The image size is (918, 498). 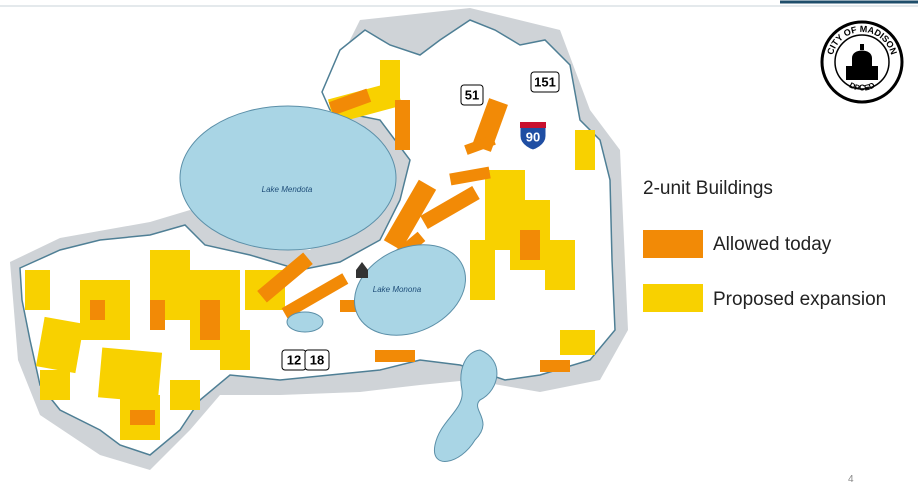 I want to click on highway-label: 18, so click(x=317, y=359).